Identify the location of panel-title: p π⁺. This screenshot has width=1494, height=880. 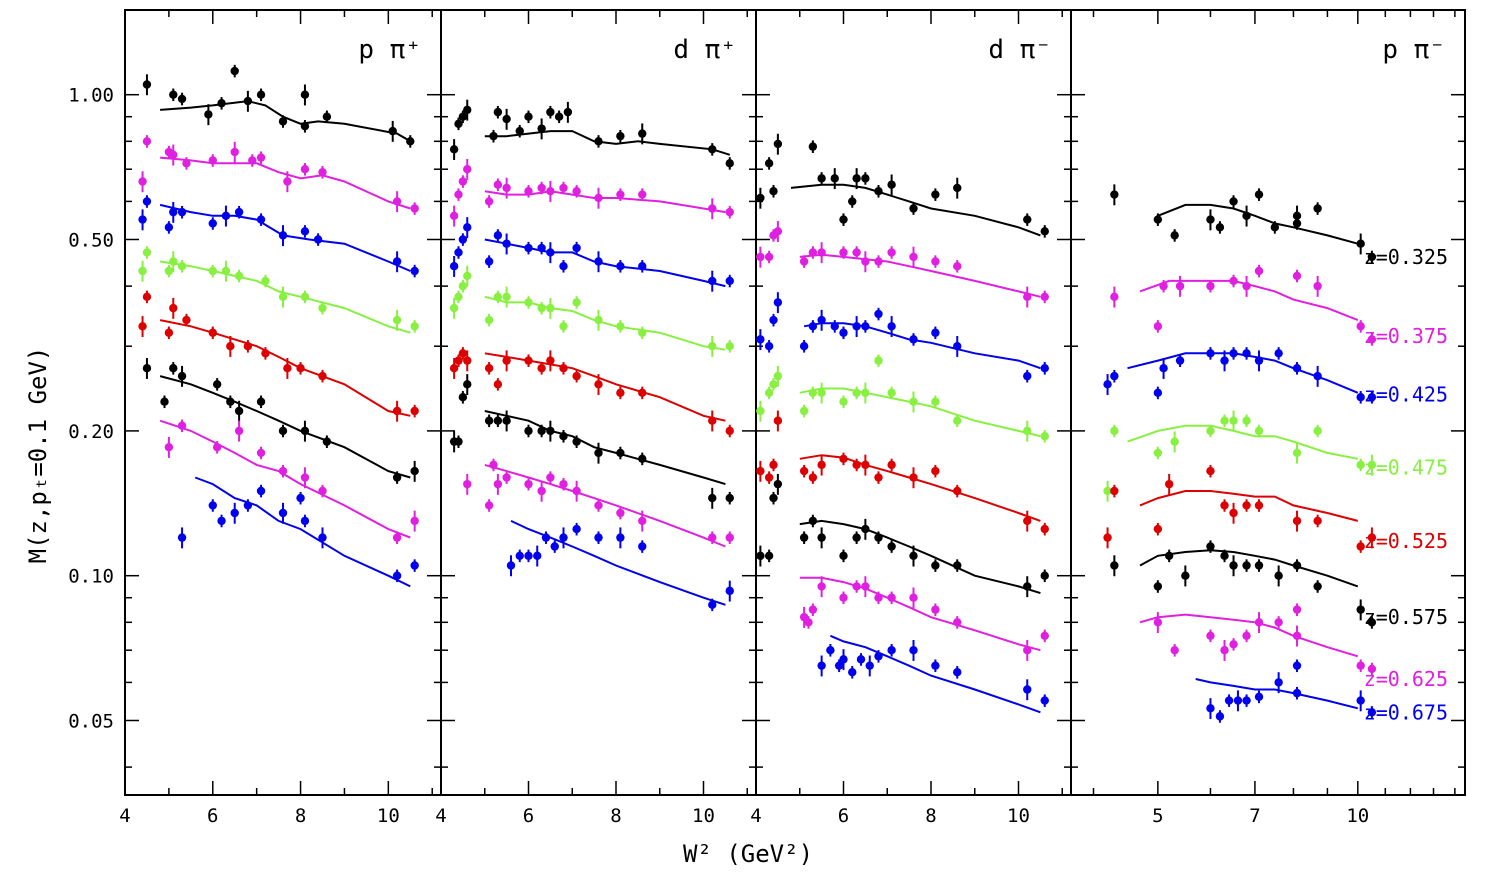
(389, 50).